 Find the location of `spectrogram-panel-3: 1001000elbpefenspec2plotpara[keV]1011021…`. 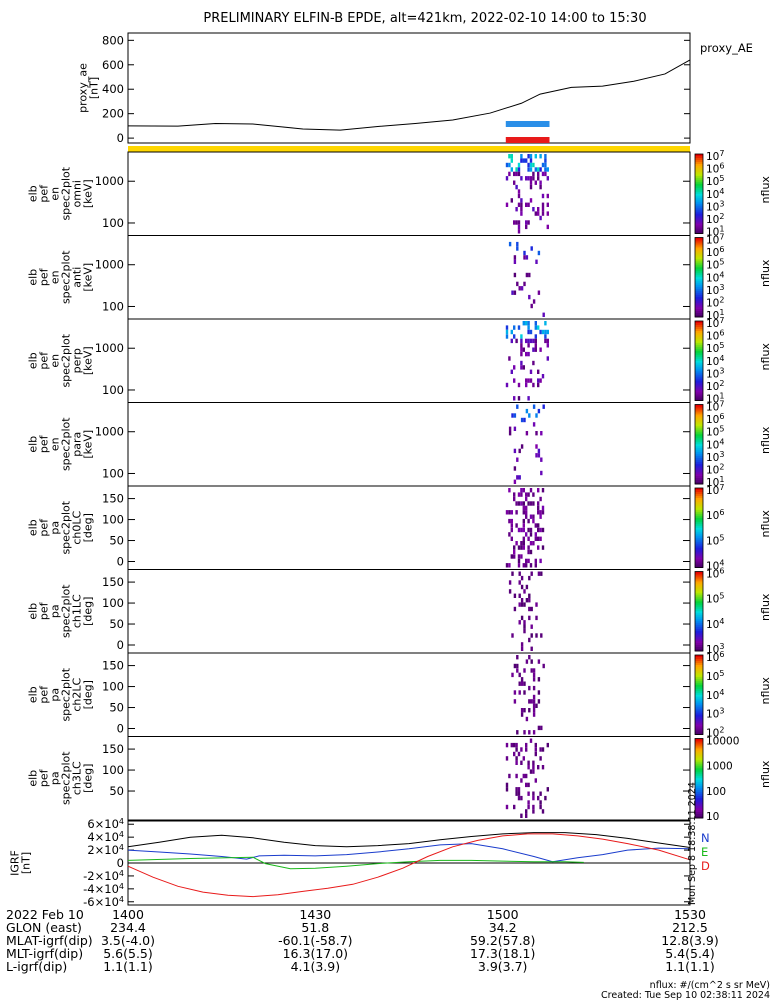

spectrogram-panel-3: 1001000elbpefenspec2plotpara[keV]1011021… is located at coordinates (400, 445).